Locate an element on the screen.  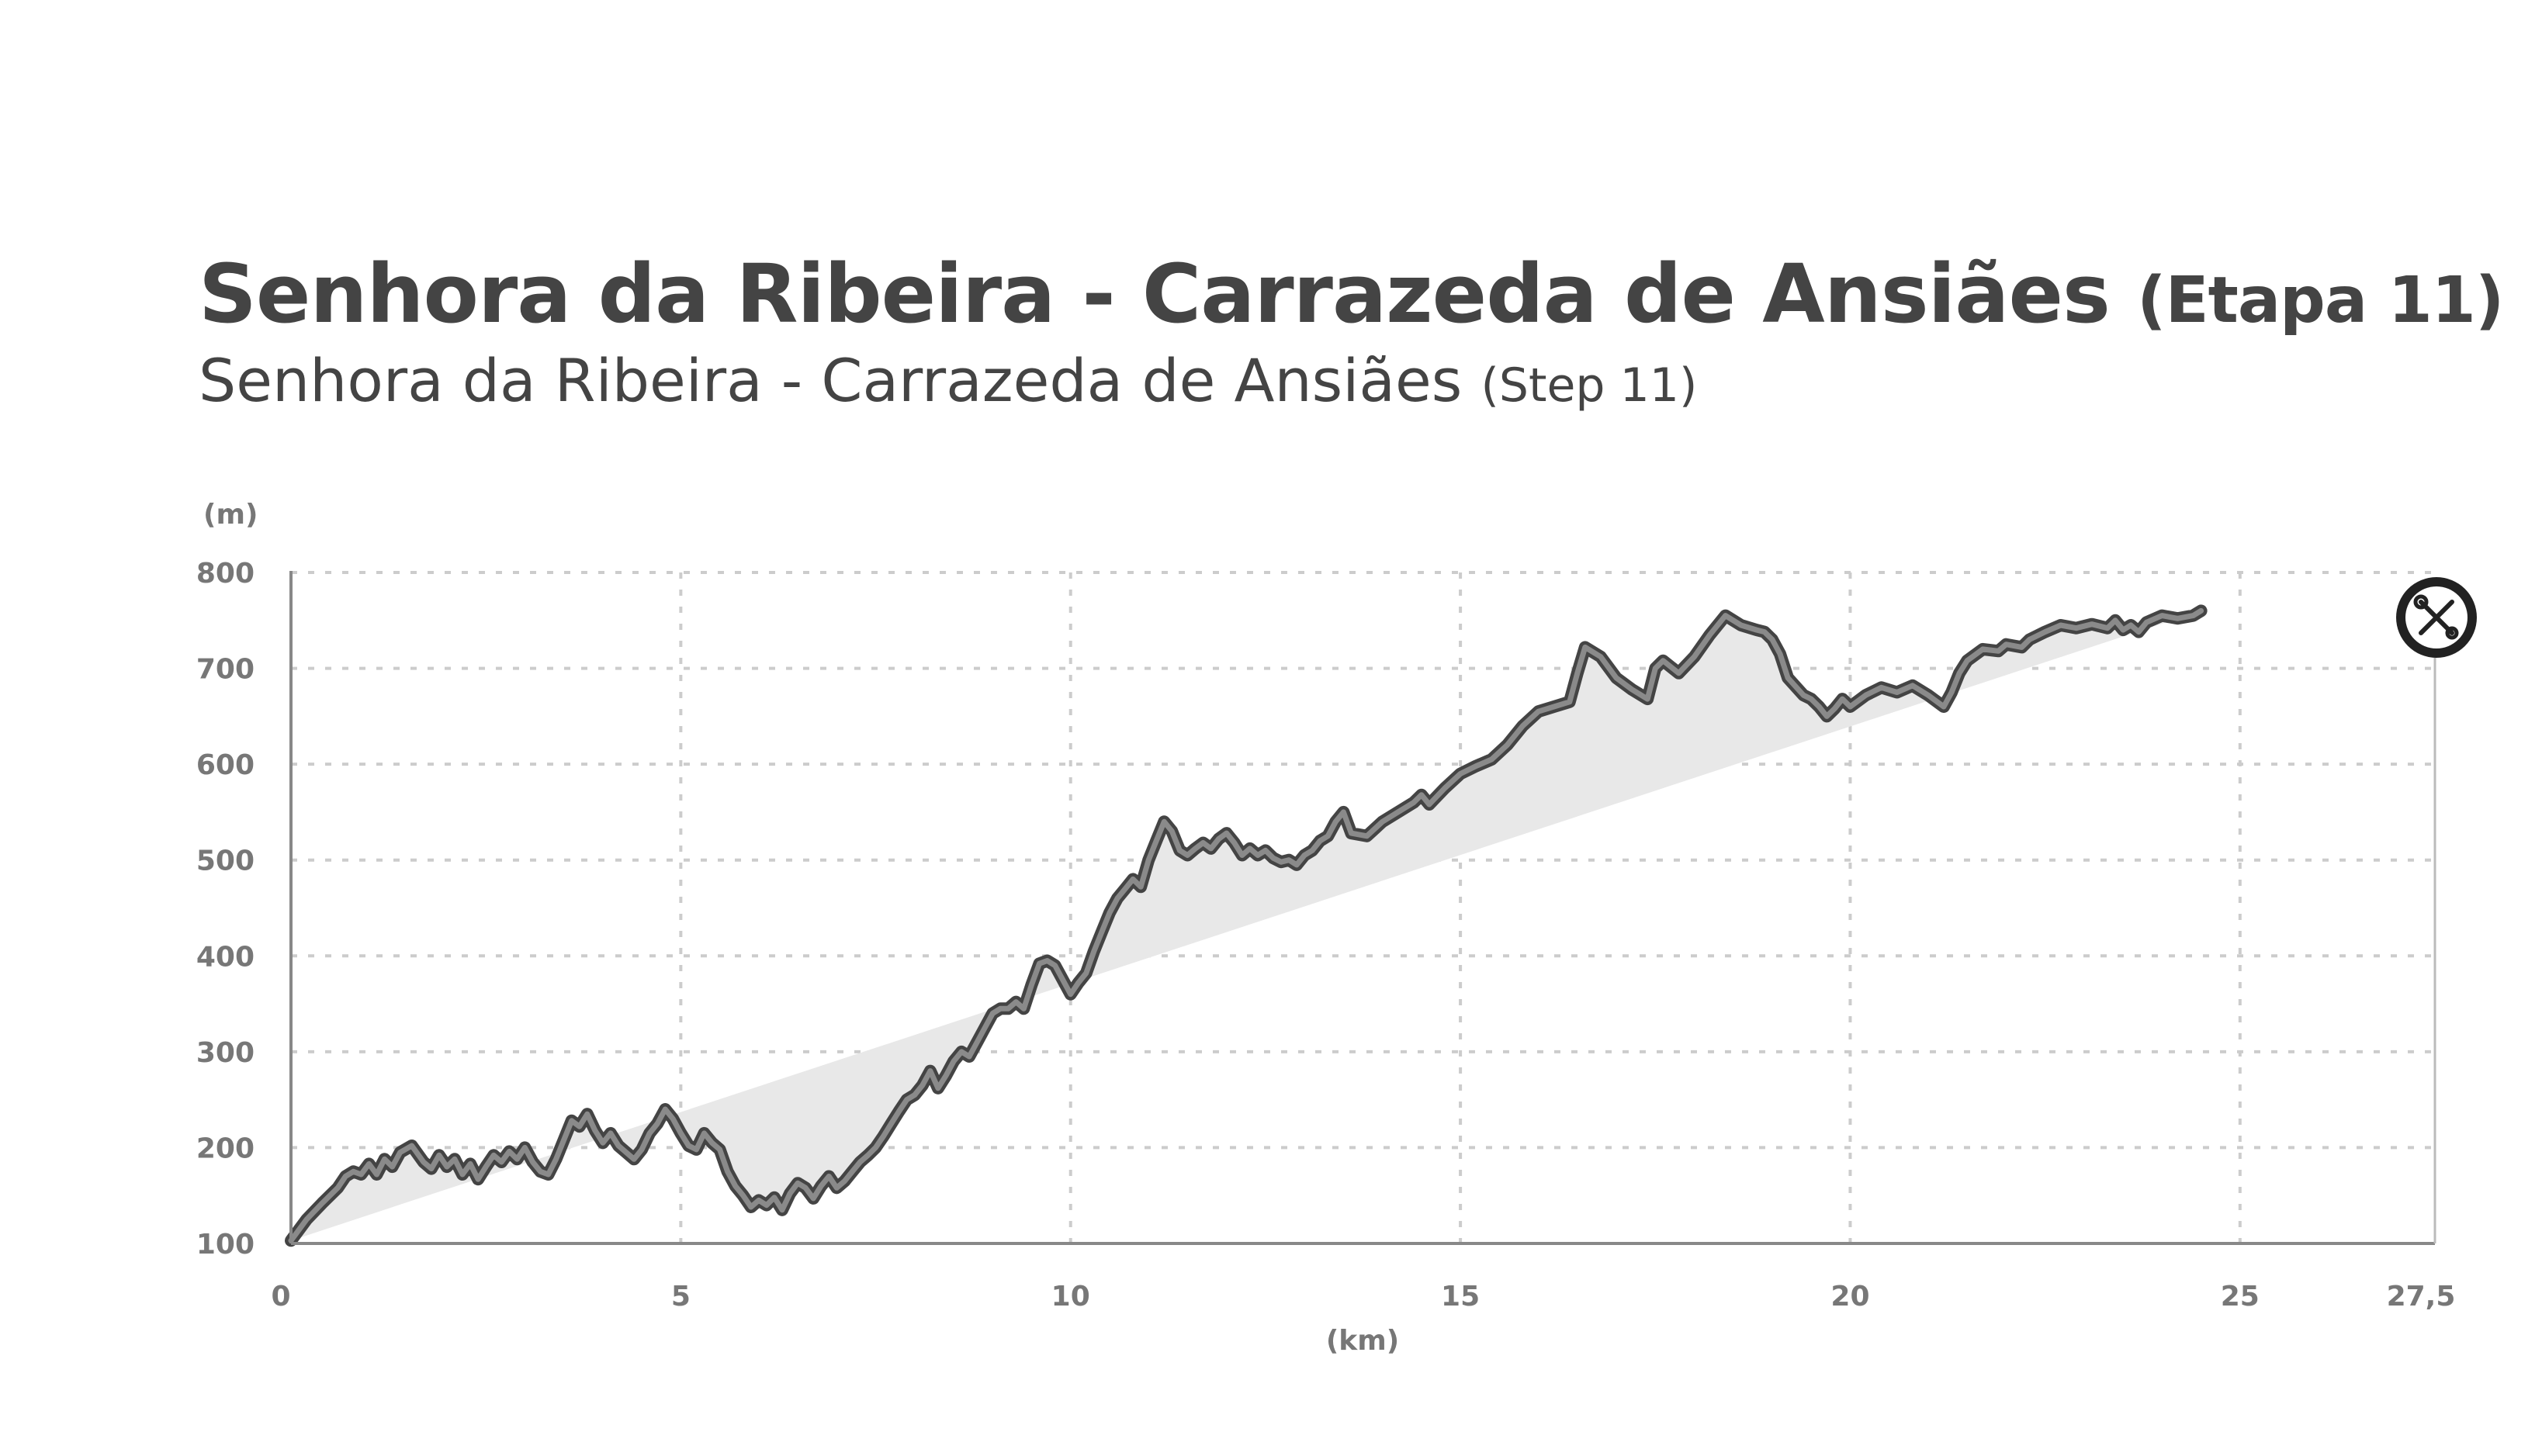
screwdriver-shape is located at coordinates (2436, 617).